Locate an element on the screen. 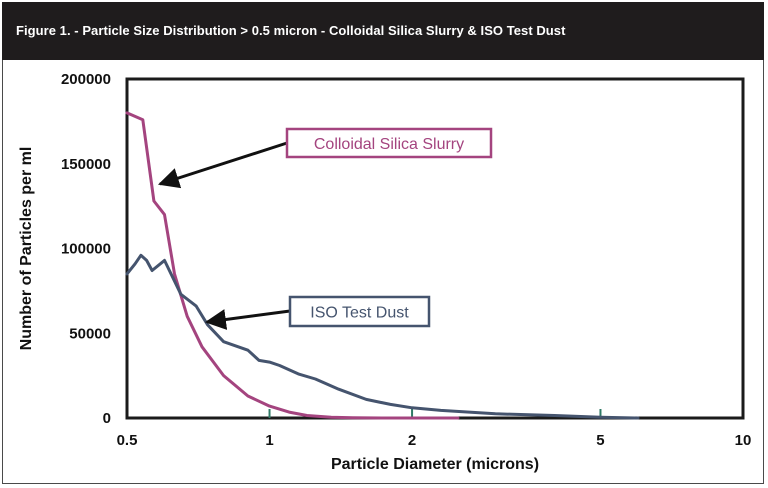 The image size is (768, 488). y-tick-label: 150000 is located at coordinates (86, 164).